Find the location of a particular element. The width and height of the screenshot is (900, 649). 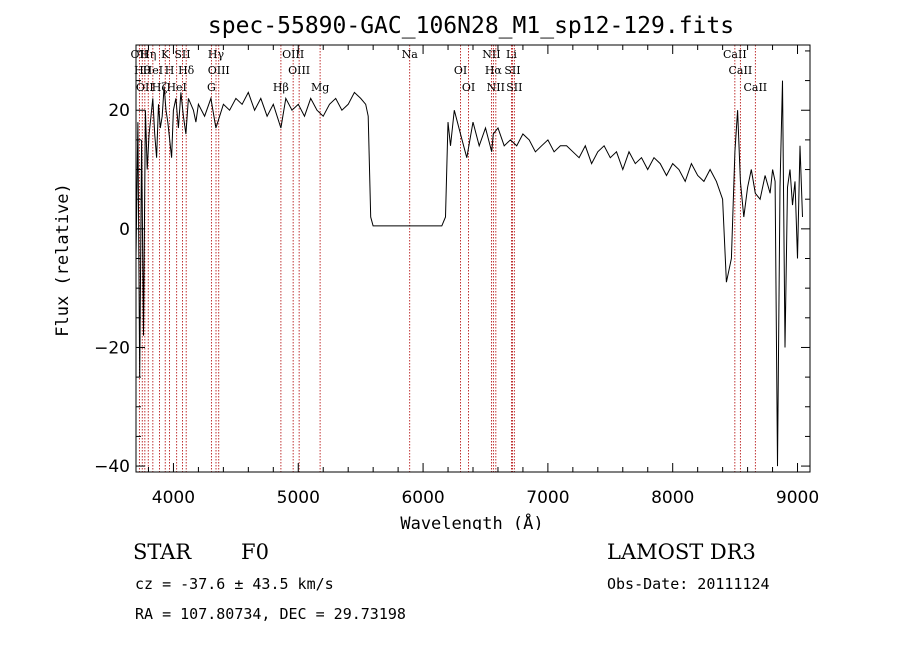

x-tick-label: 8000 is located at coordinates (672, 498).